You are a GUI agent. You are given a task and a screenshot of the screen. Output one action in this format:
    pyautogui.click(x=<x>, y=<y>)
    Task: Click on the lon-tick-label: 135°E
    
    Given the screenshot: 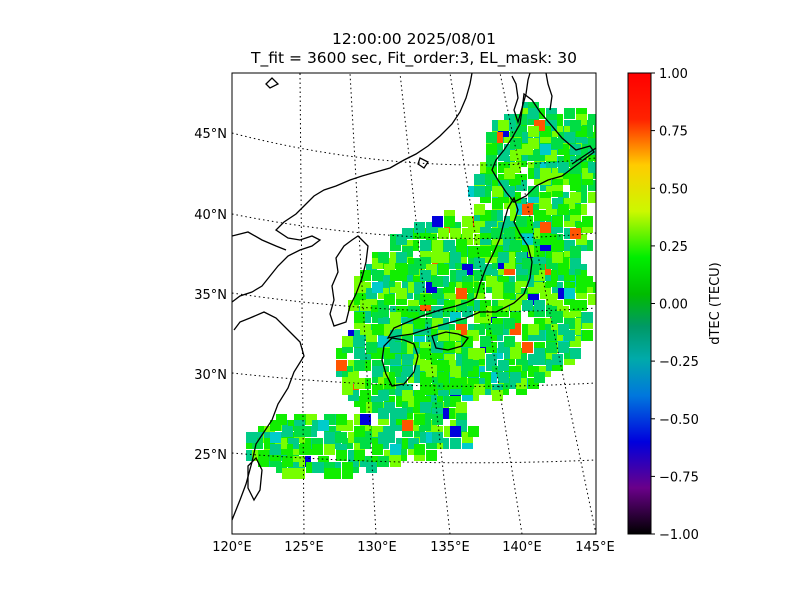 What is the action you would take?
    pyautogui.click(x=450, y=547)
    